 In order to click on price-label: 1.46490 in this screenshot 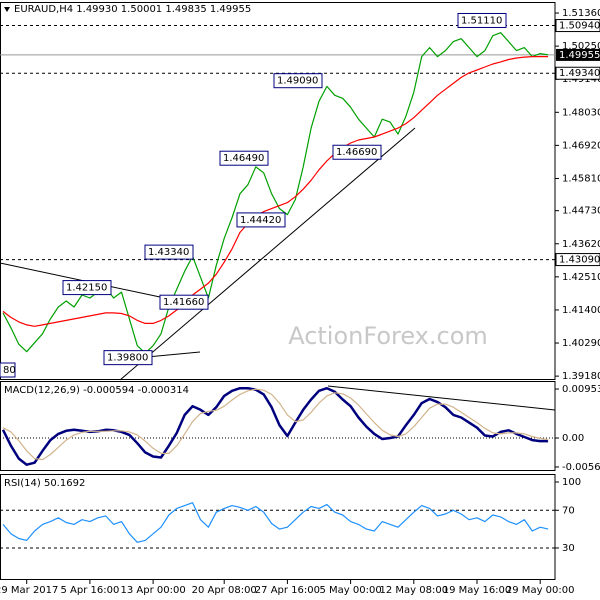, I will do `click(243, 158)`.